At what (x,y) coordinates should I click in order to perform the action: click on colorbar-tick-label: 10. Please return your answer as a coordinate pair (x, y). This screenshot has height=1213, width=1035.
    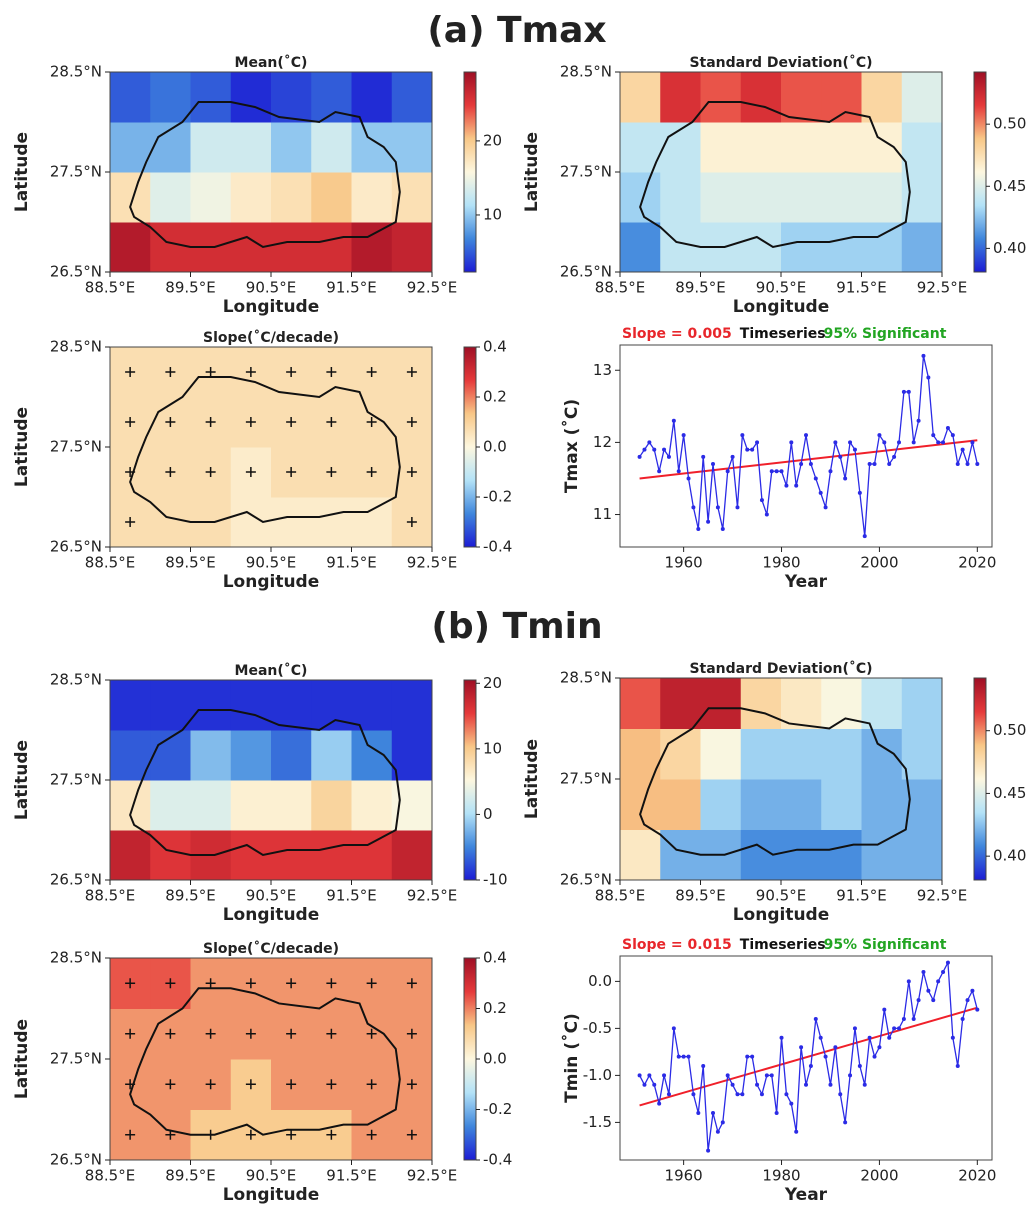
    Looking at the image, I should click on (492, 748).